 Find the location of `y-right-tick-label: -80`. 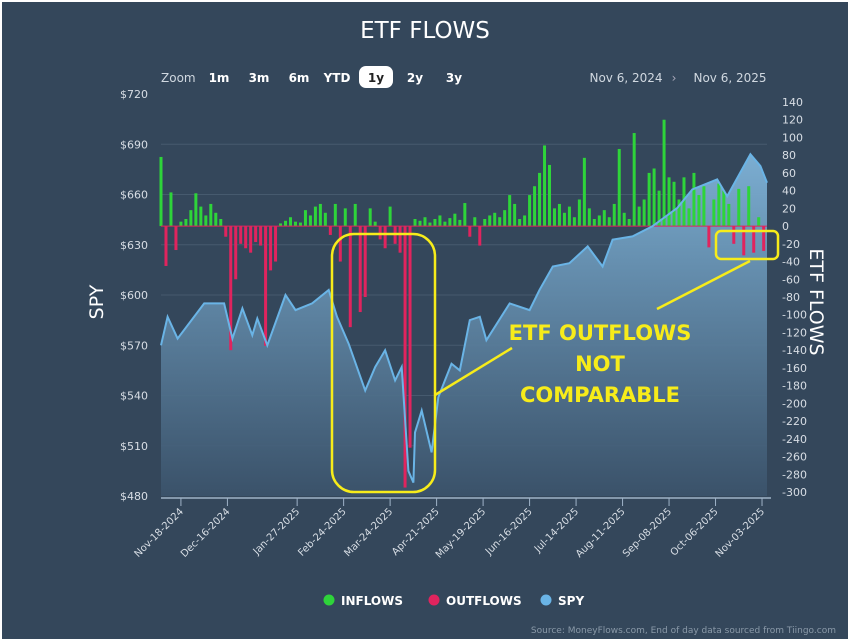

y-right-tick-label: -80 is located at coordinates (791, 297).